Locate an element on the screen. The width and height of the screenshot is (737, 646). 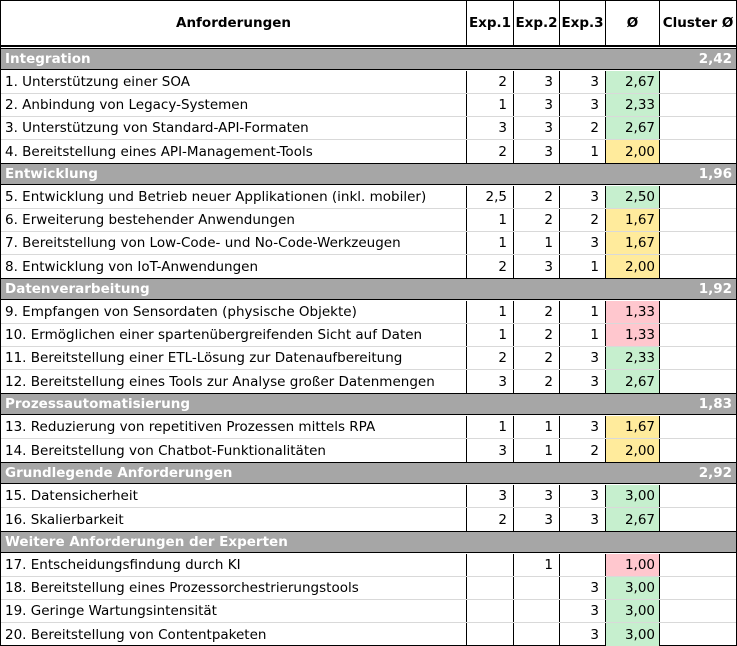
category-row: Grundlegende Anforderungen 2,92 is located at coordinates (368, 473).